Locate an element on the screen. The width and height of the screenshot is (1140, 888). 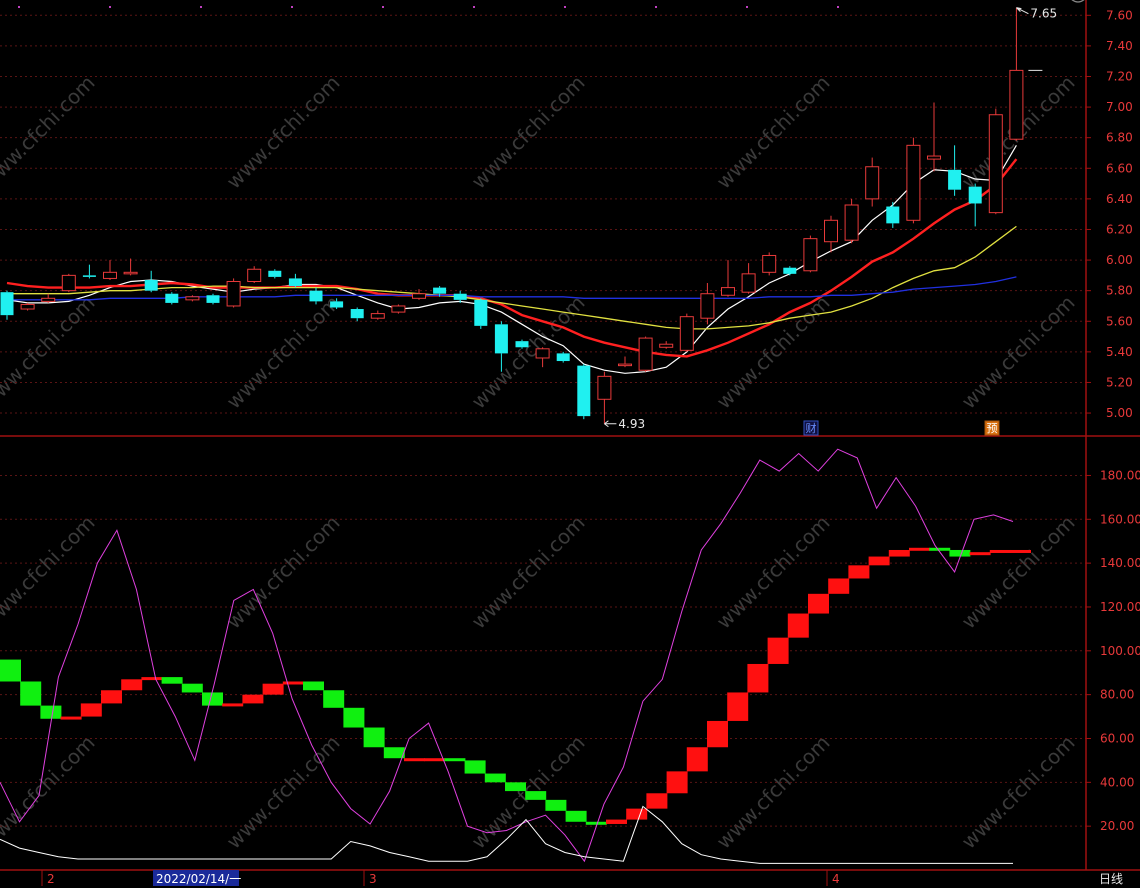
high-price-label: 7.65 is located at coordinates (1043, 14).